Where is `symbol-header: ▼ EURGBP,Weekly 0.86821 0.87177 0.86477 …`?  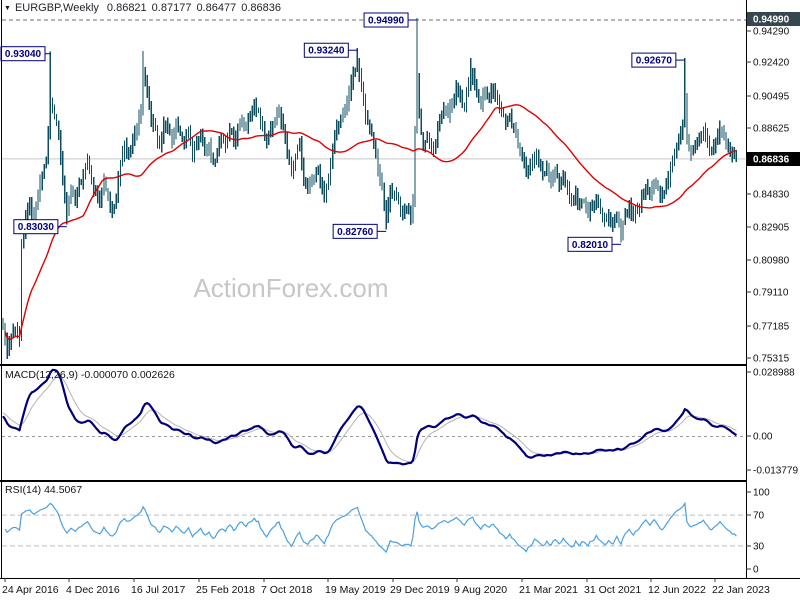
symbol-header: ▼ EURGBP,Weekly 0.86821 0.87177 0.86477 … is located at coordinates (145, 8).